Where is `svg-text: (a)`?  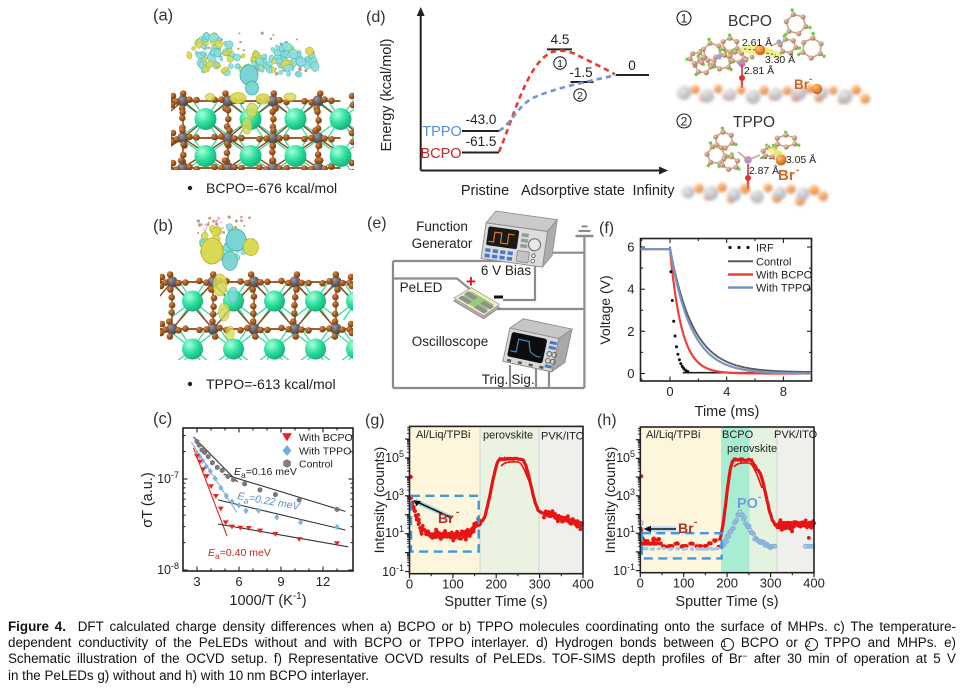
svg-text: (a) is located at coordinates (163, 16).